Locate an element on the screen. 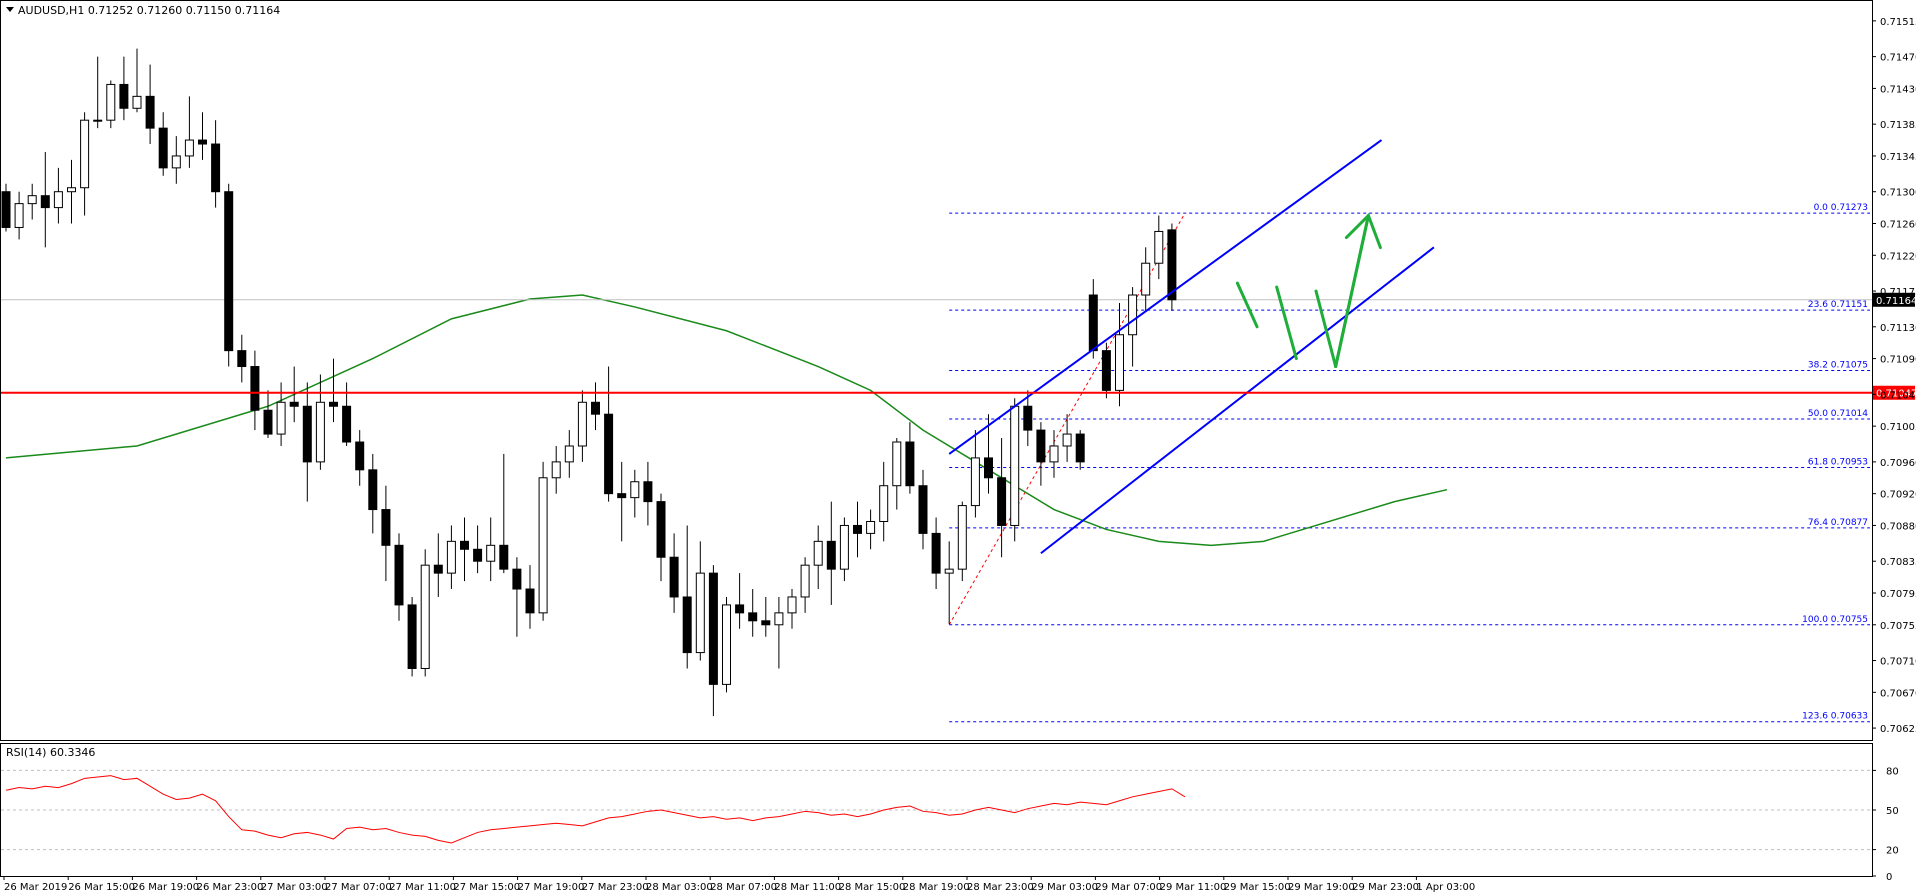 This screenshot has width=1916, height=896. projection-arrow is located at coordinates (1308, 290).